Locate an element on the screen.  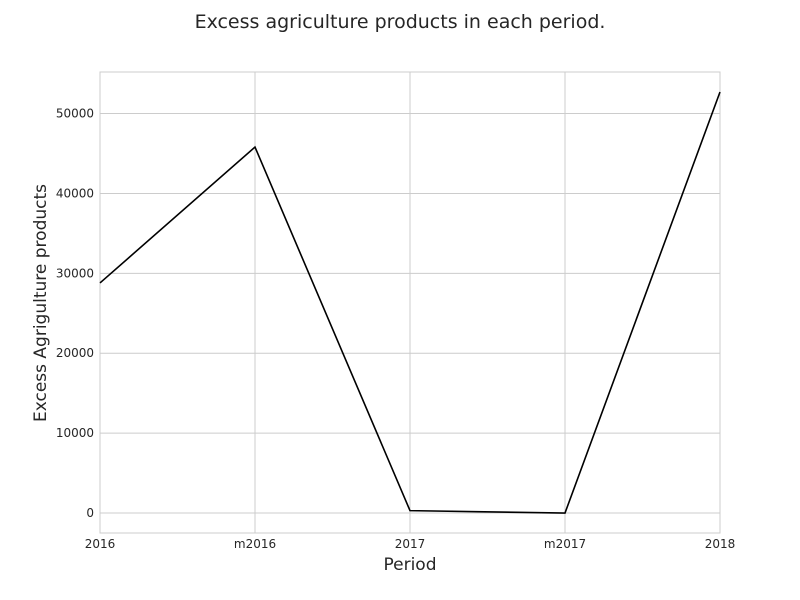
x-tick-labels: 2016 m2016 2017 m2017 2018 is located at coordinates (410, 544).